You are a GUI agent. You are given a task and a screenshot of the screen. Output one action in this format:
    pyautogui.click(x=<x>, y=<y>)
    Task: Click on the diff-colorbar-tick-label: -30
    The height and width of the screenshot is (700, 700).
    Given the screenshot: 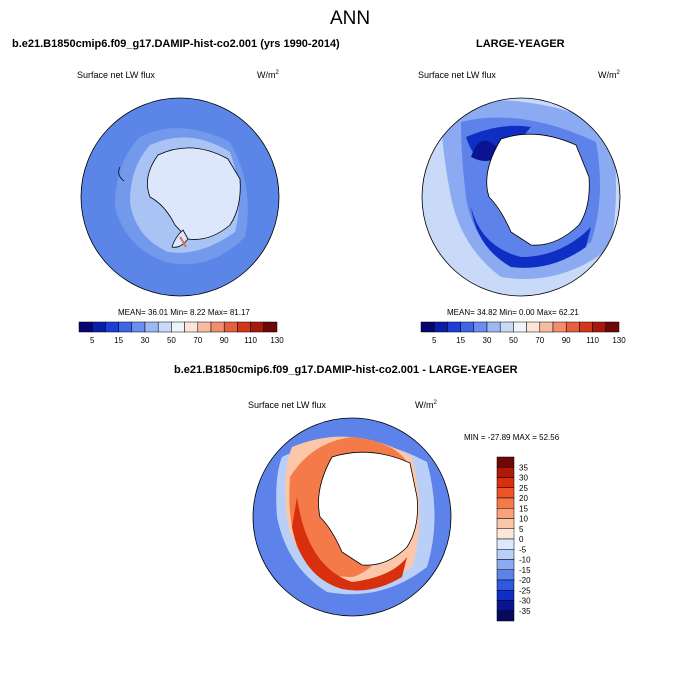 What is the action you would take?
    pyautogui.click(x=525, y=601)
    